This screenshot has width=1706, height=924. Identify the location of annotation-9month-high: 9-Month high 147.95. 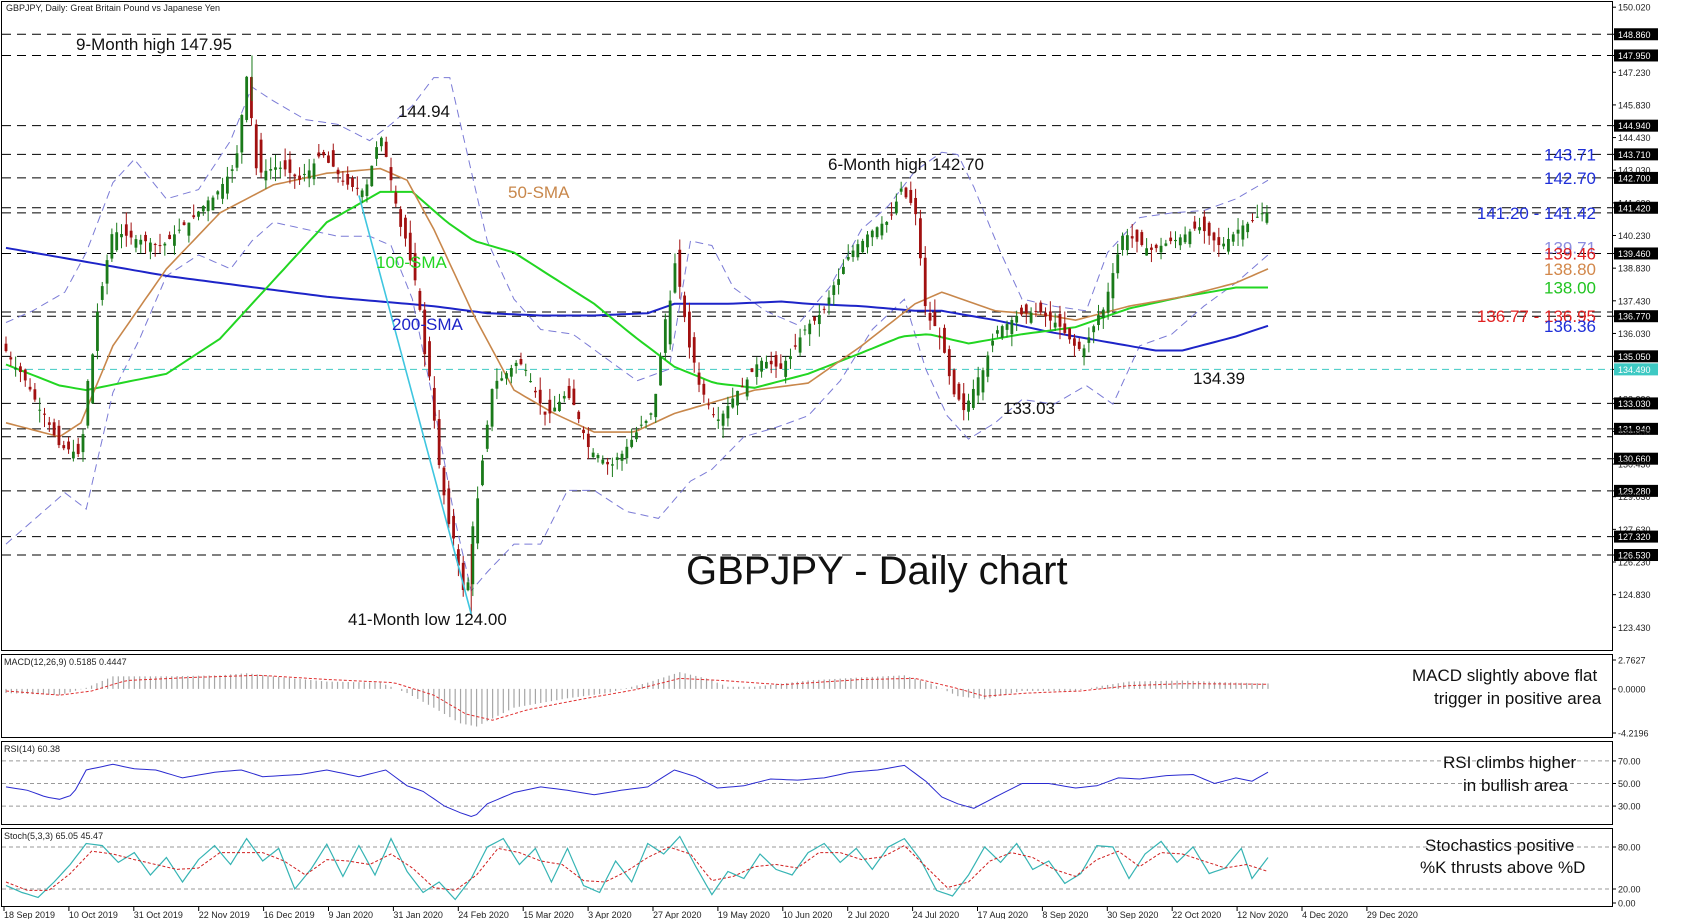
(154, 44).